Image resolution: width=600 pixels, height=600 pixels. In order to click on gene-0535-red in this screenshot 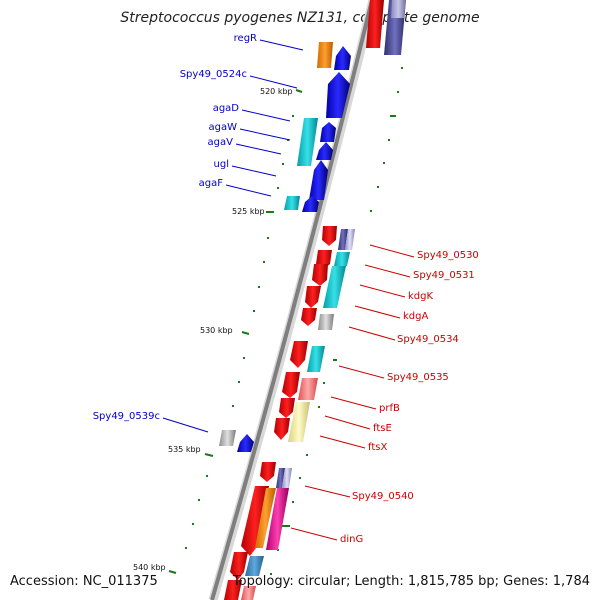, I will do `click(299, 354)`.